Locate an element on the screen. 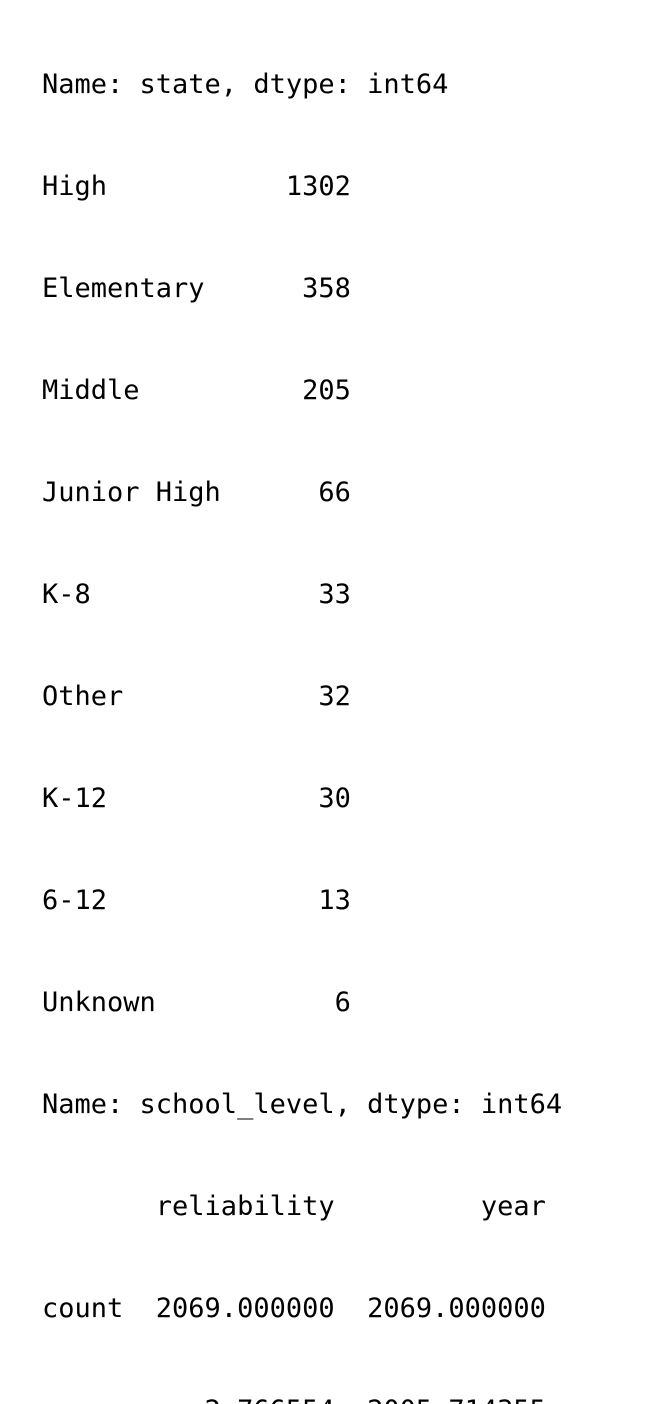 This screenshot has height=1404, width=652. value-count-row-other: Other 32 is located at coordinates (196, 696).